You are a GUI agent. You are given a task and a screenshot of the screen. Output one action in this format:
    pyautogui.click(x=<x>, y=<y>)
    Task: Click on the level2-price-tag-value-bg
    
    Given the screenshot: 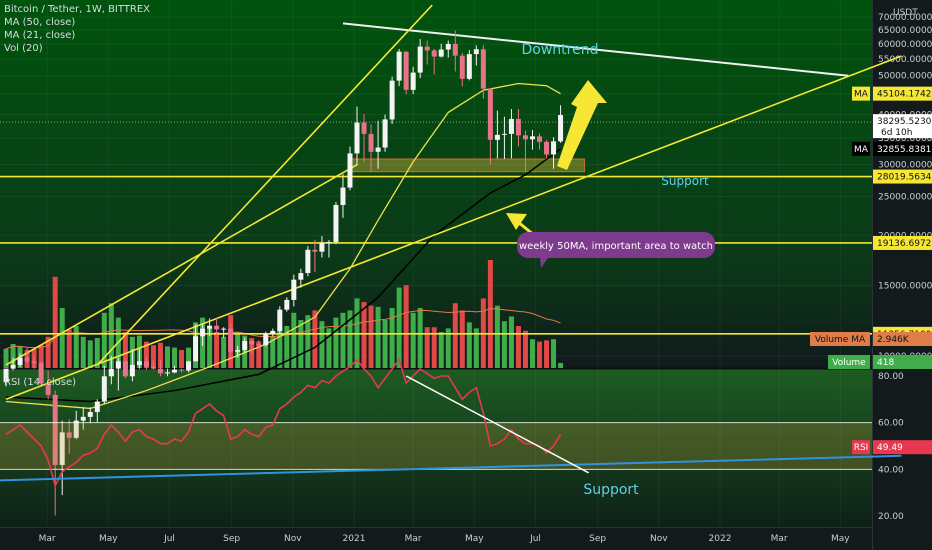 What is the action you would take?
    pyautogui.click(x=902, y=242)
    